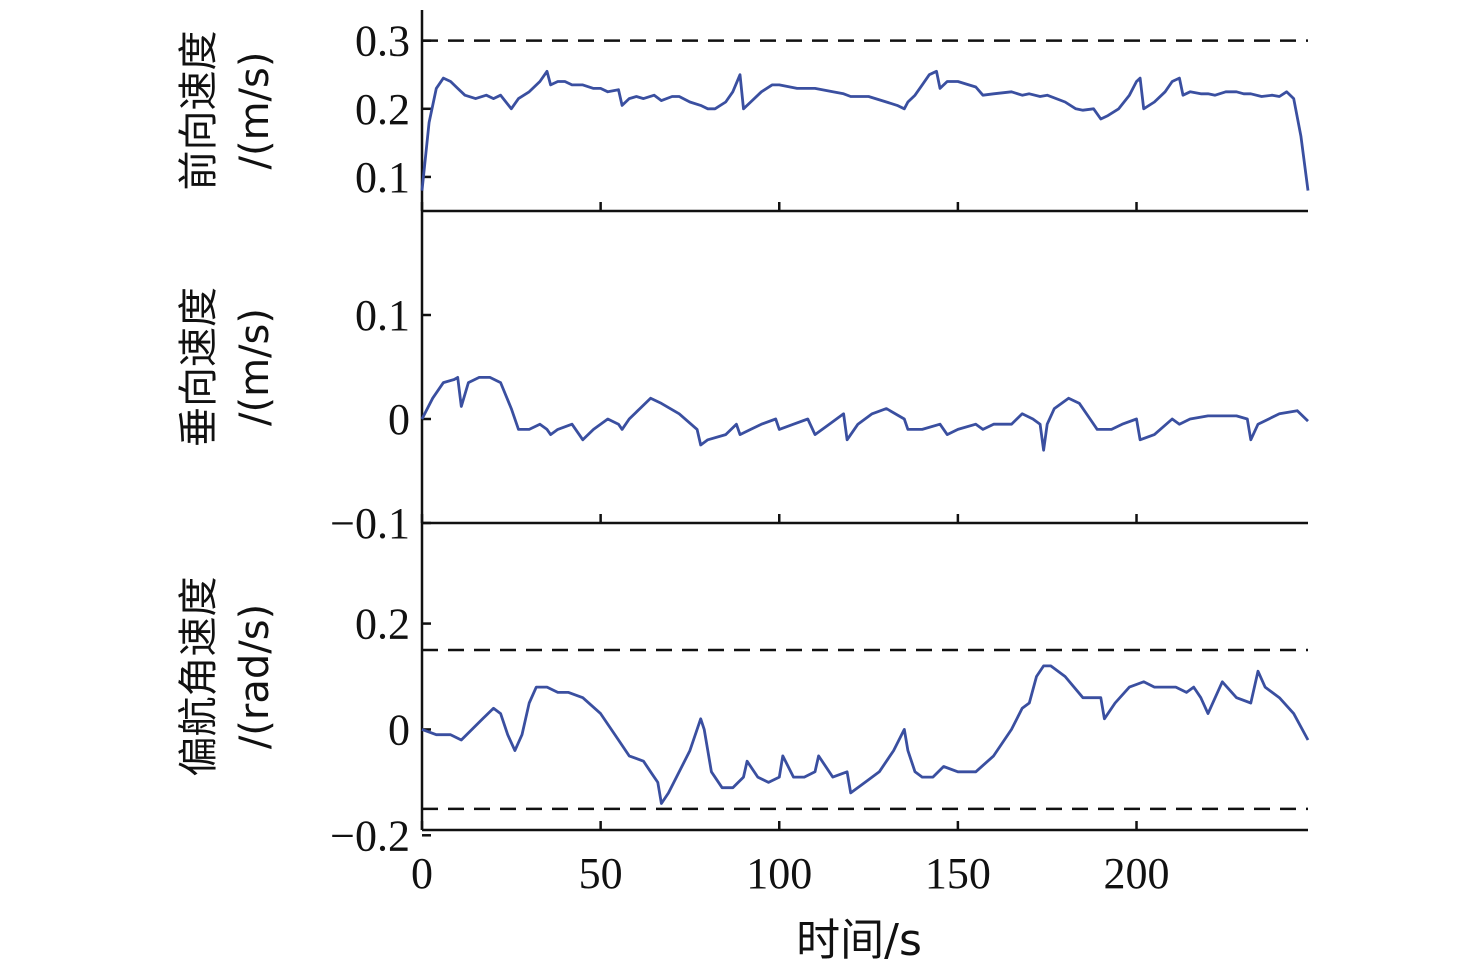 The height and width of the screenshot is (978, 1476). I want to click on vertical-velocity-y-tick-label: −0.1, so click(370, 523).